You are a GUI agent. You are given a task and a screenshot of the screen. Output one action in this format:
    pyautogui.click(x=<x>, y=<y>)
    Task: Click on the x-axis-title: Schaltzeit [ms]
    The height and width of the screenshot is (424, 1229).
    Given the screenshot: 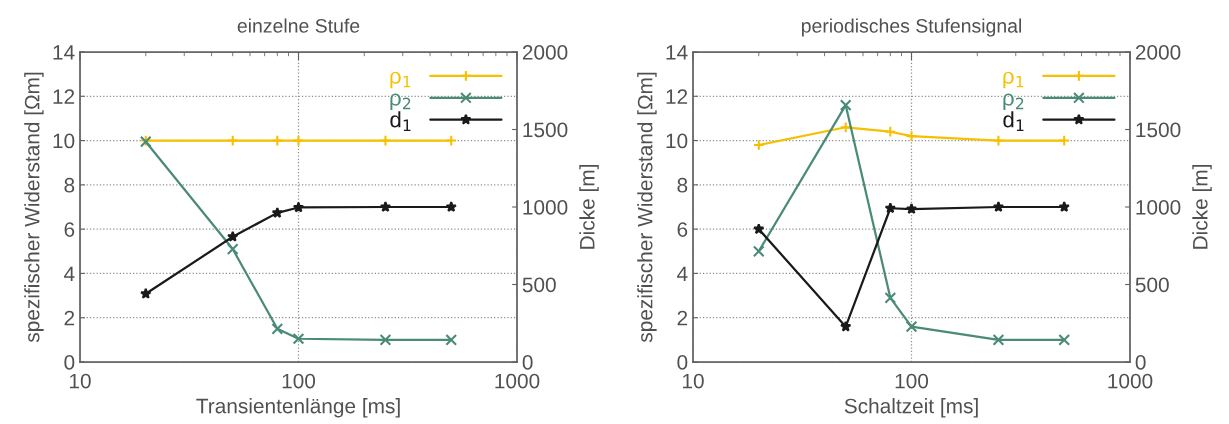 What is the action you would take?
    pyautogui.click(x=911, y=408)
    